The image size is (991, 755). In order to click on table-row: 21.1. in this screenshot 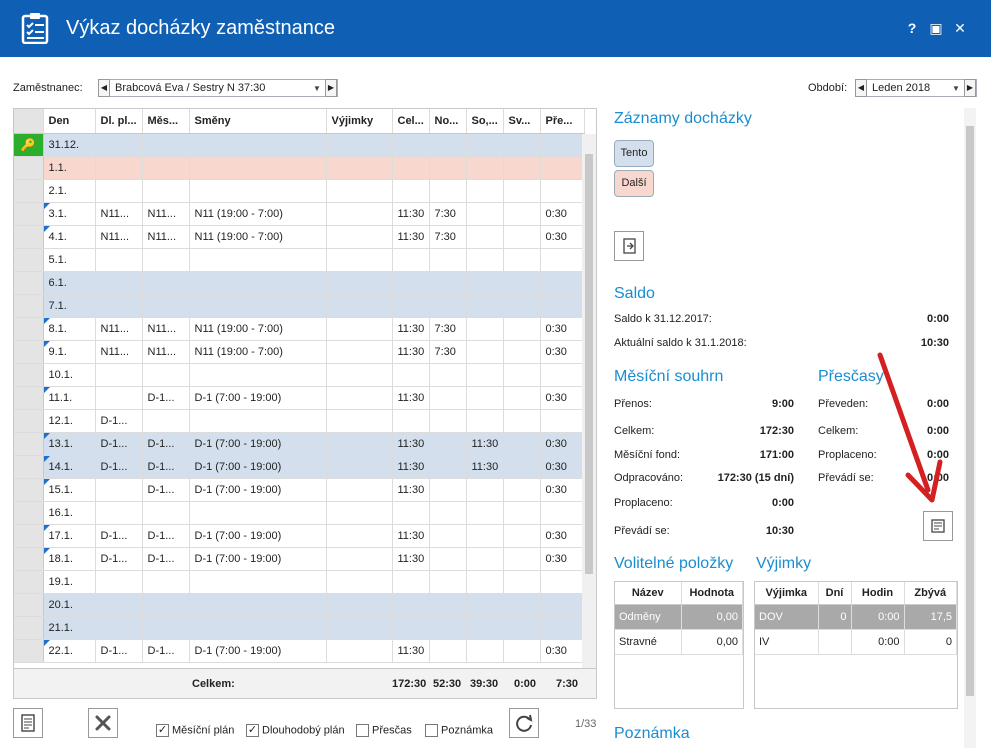, I will do `click(299, 628)`.